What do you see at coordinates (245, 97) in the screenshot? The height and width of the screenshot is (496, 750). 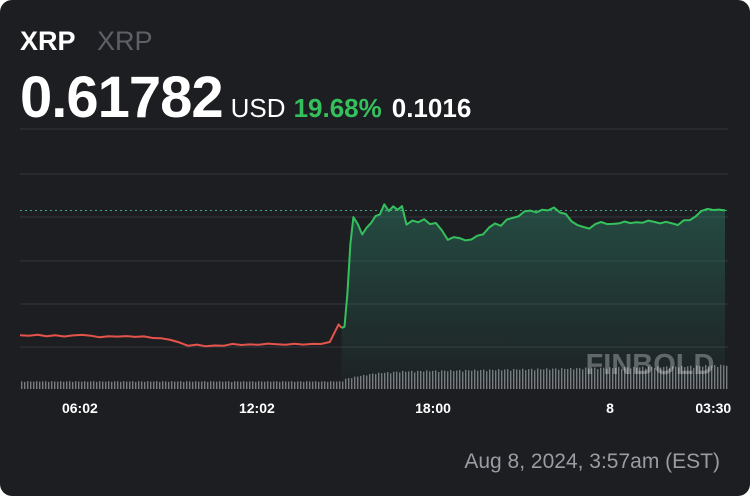 I see `price-row: 0.61782 USD 19.68% 0.1016` at bounding box center [245, 97].